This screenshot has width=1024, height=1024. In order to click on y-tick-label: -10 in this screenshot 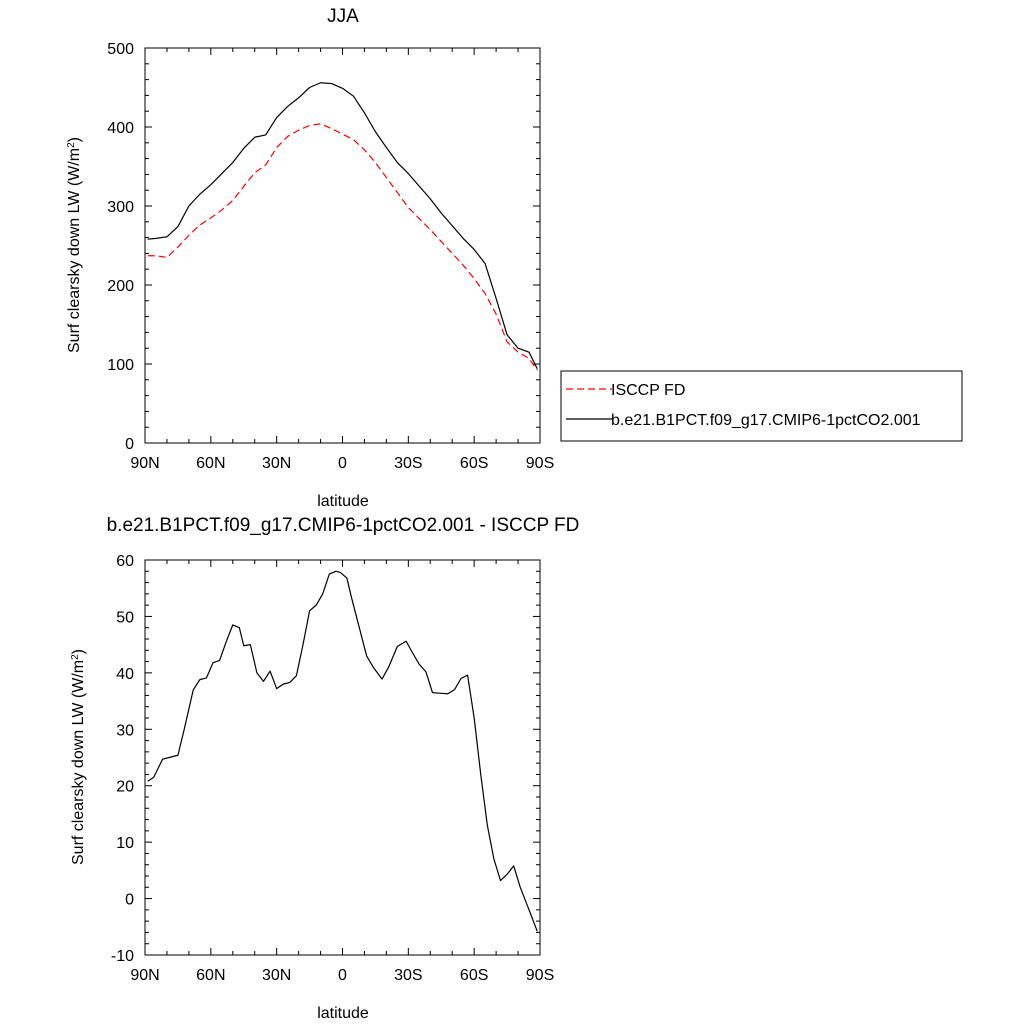, I will do `click(122, 956)`.